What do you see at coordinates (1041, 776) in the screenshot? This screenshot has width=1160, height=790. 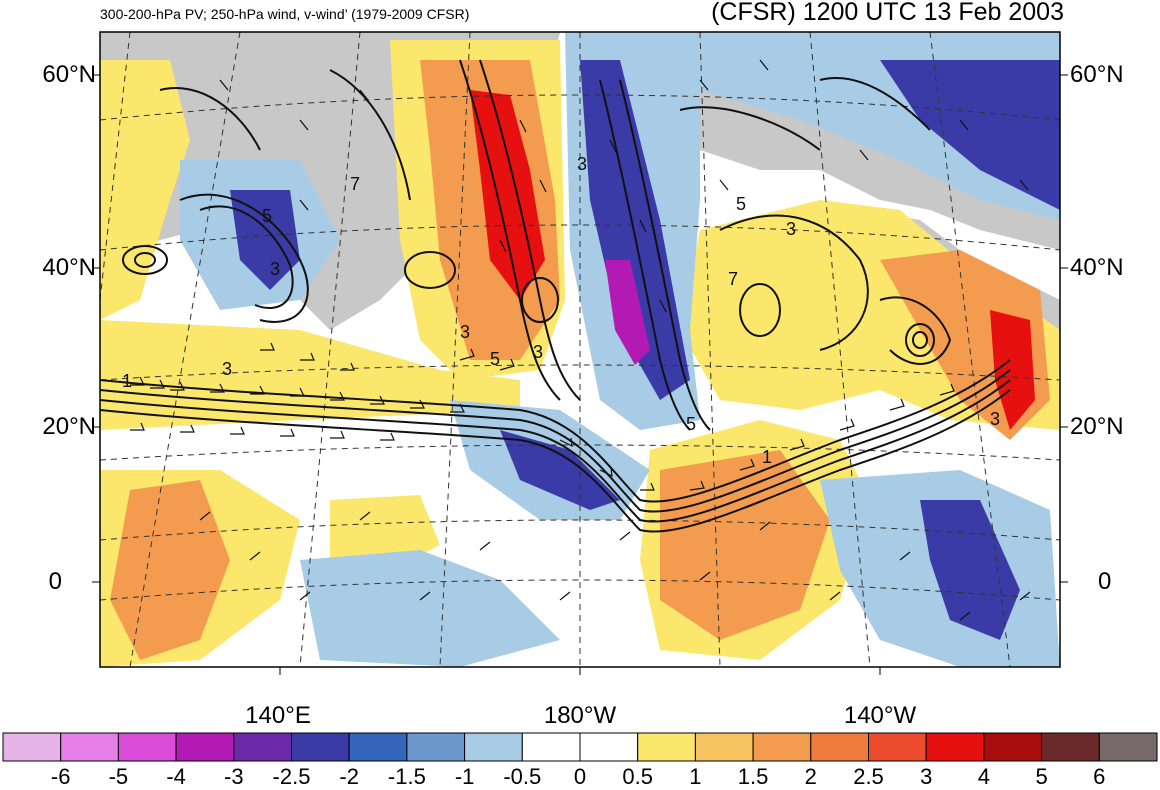 I see `colorbar-label: 5` at bounding box center [1041, 776].